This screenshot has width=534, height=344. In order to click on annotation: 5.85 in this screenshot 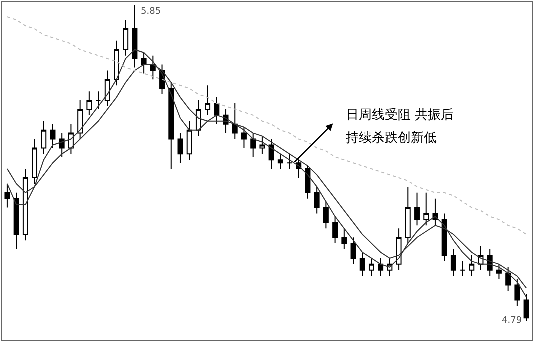, I will do `click(151, 12)`.